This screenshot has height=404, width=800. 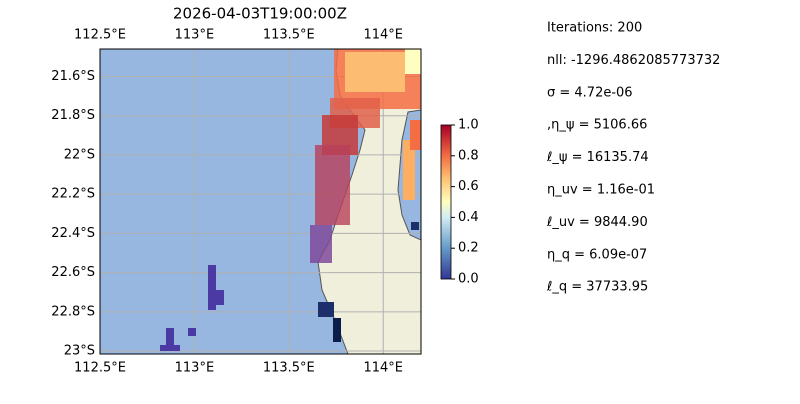 What do you see at coordinates (597, 222) in the screenshot?
I see `info-line: ℓ_uv = 9844.90` at bounding box center [597, 222].